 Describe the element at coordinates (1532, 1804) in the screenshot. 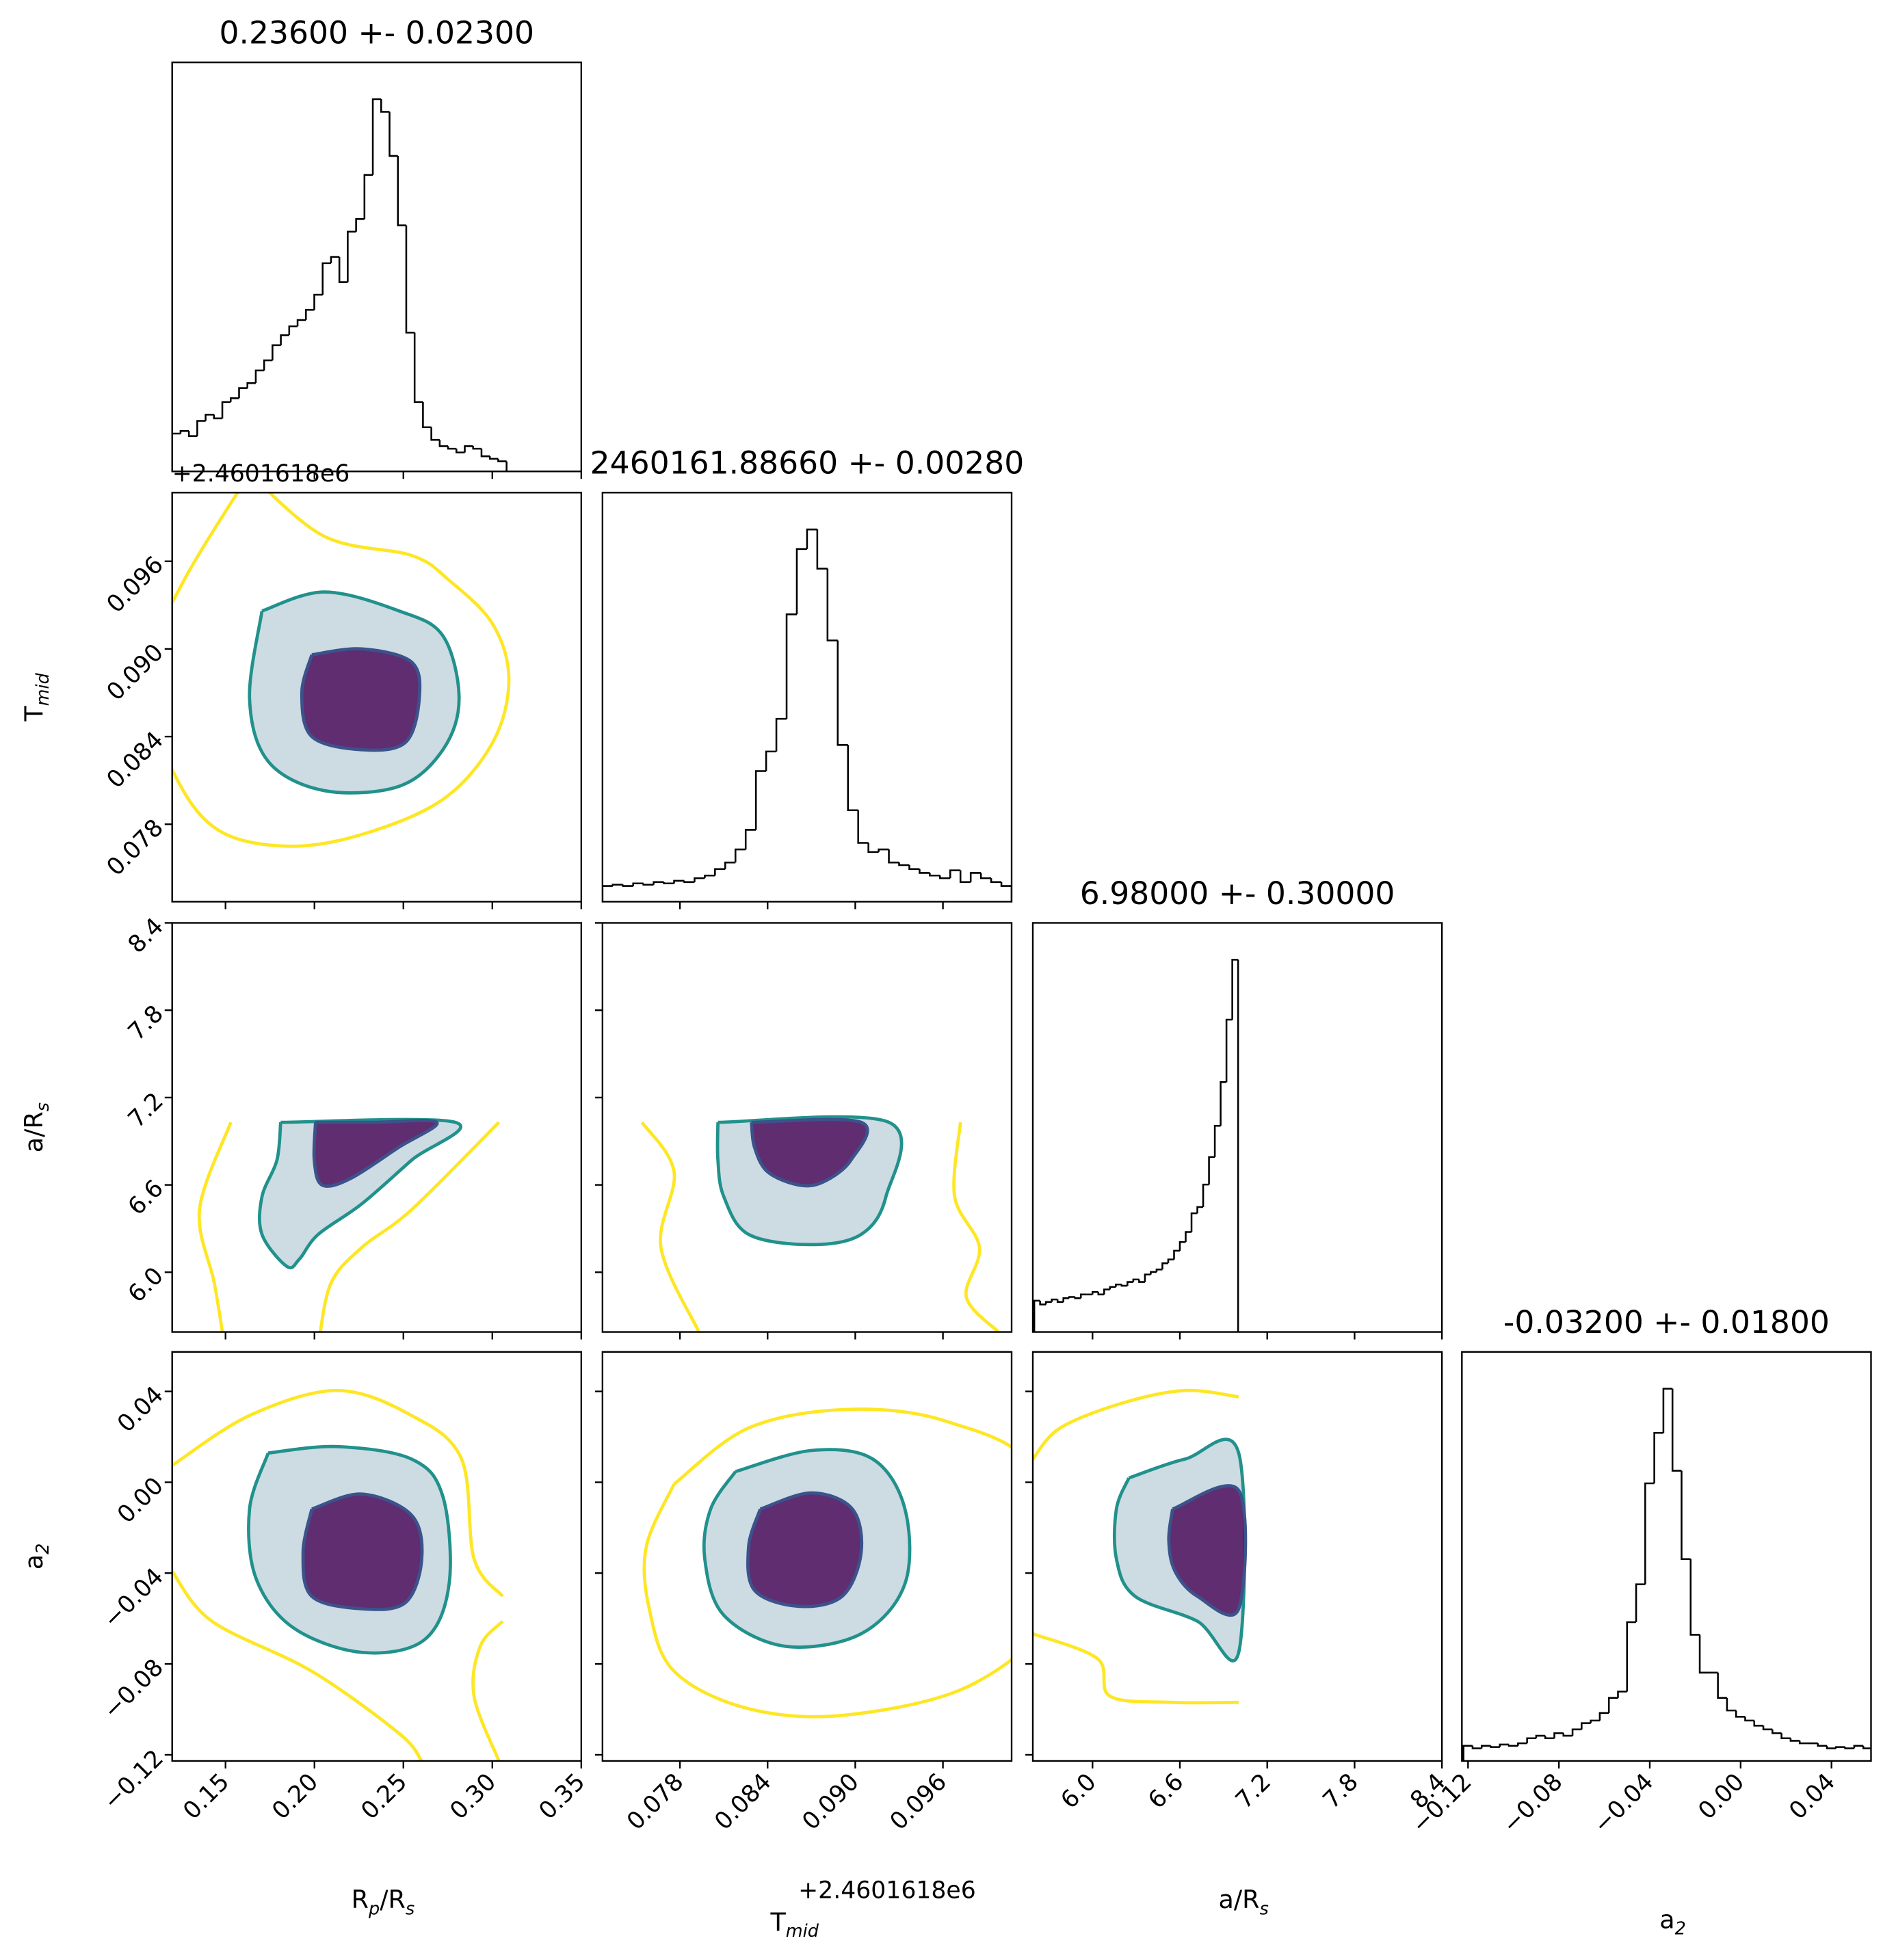

I see `x-tick-label: −0.08` at that location.